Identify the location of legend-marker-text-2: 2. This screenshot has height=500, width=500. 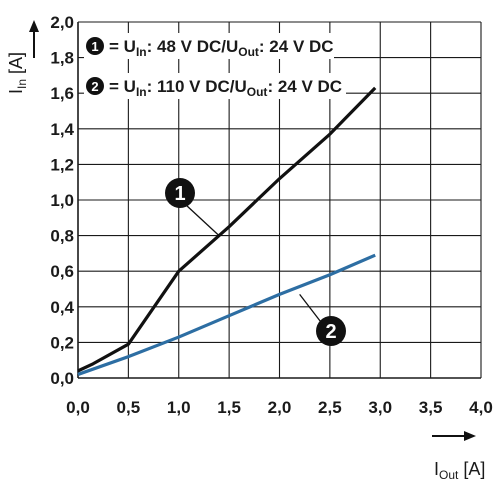
(94, 86).